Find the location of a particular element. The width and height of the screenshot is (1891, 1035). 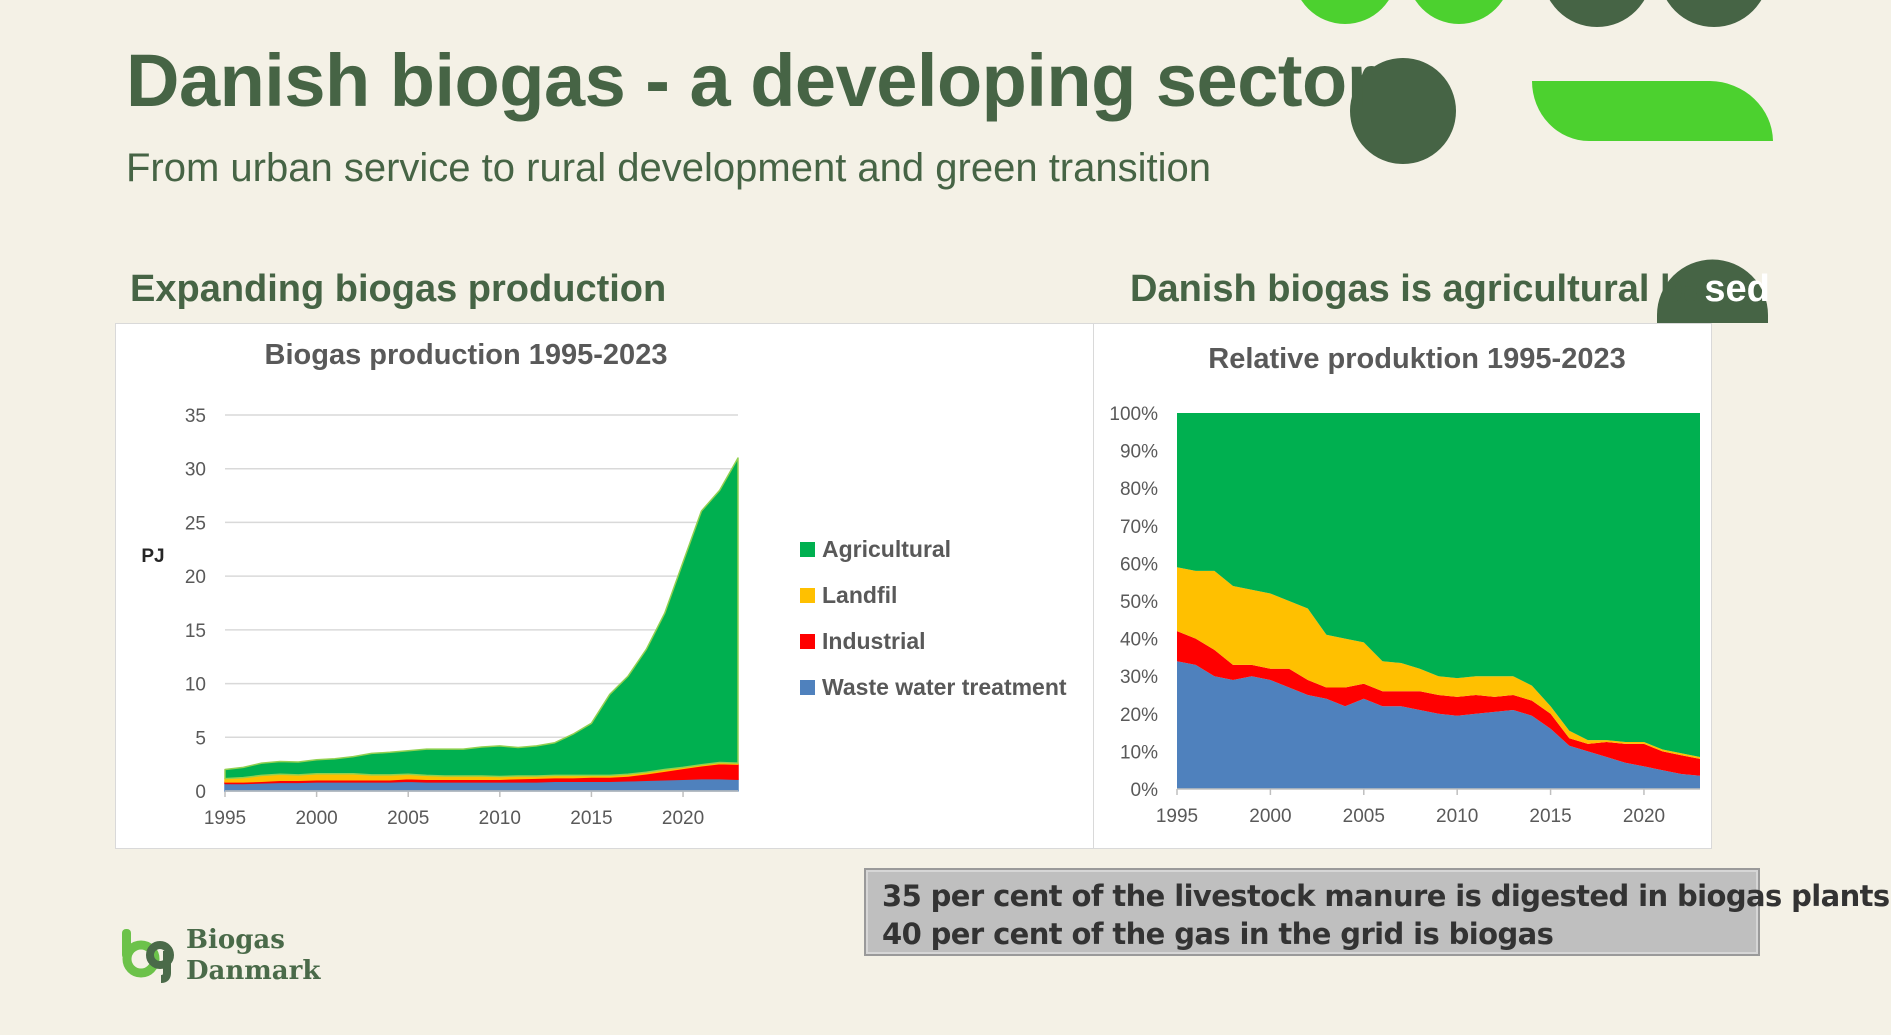

y-tick-label: 30% is located at coordinates (1139, 677).